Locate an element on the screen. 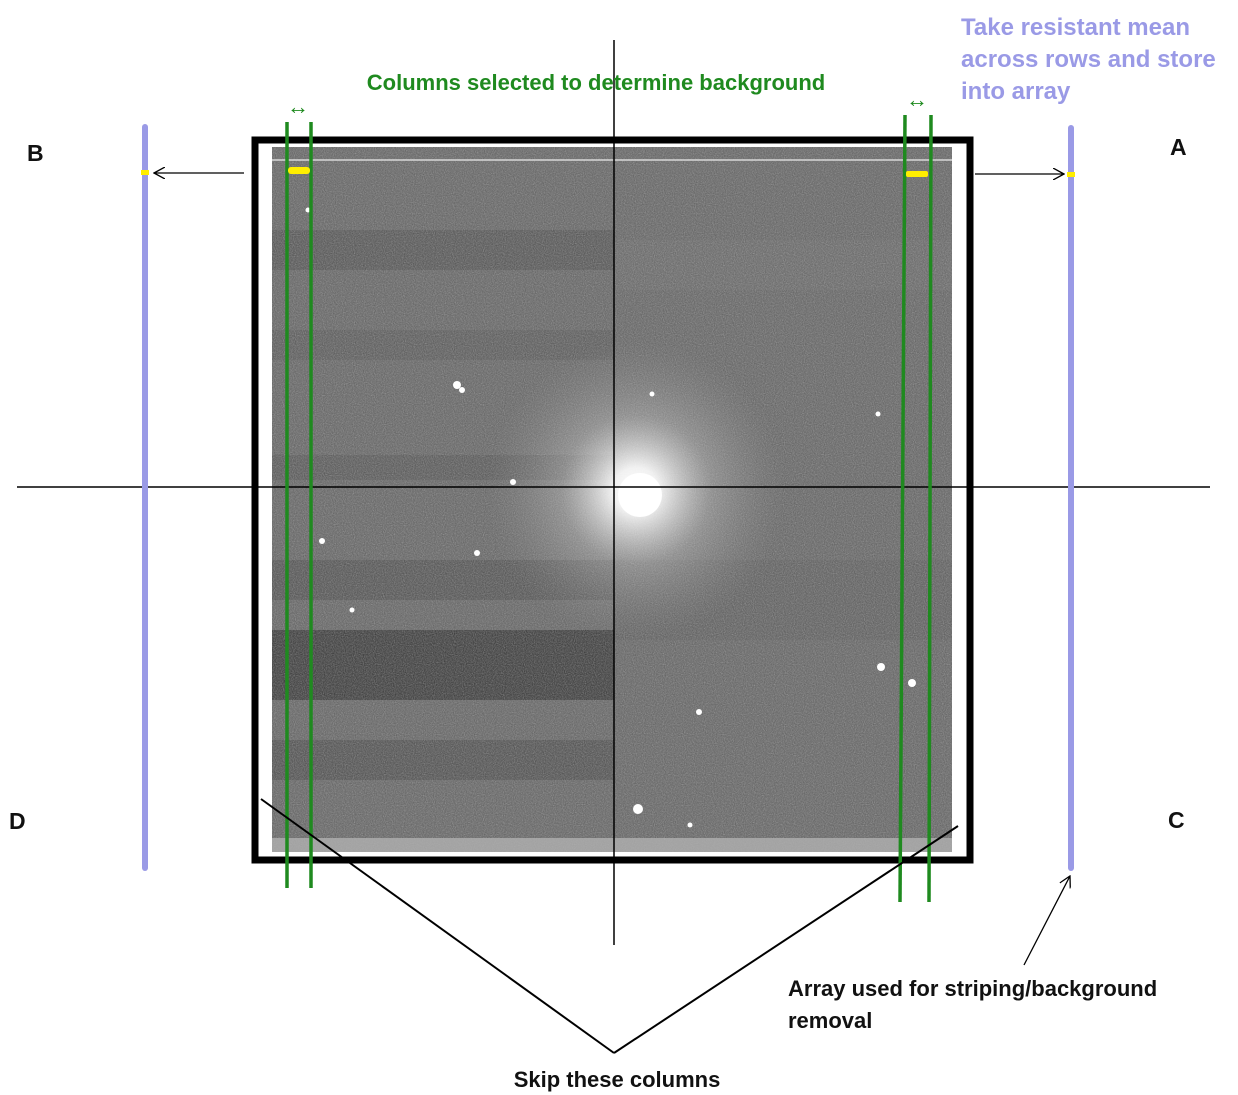  columns-selected-label: Columns selected to determine background is located at coordinates (596, 82).